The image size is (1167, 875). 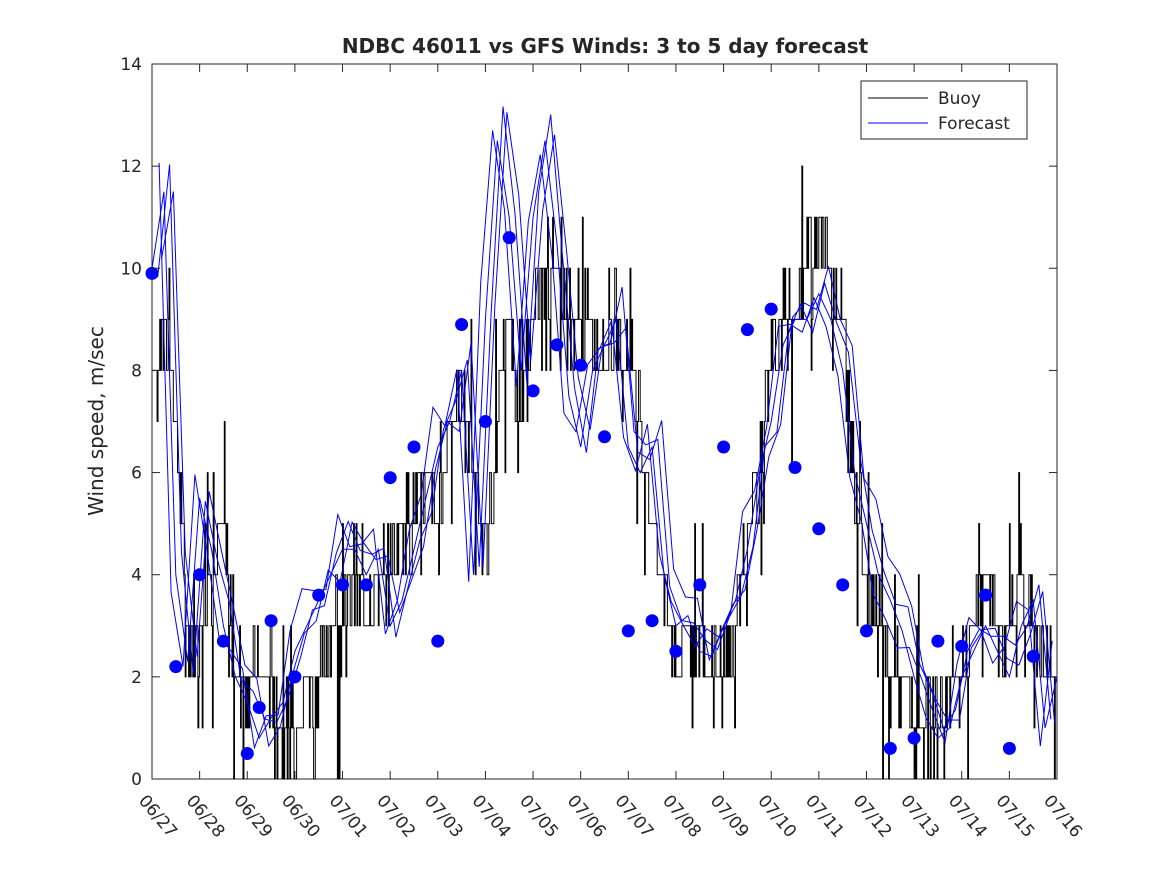 What do you see at coordinates (96, 421) in the screenshot?
I see `y-axis-label: Wind speed, m/sec` at bounding box center [96, 421].